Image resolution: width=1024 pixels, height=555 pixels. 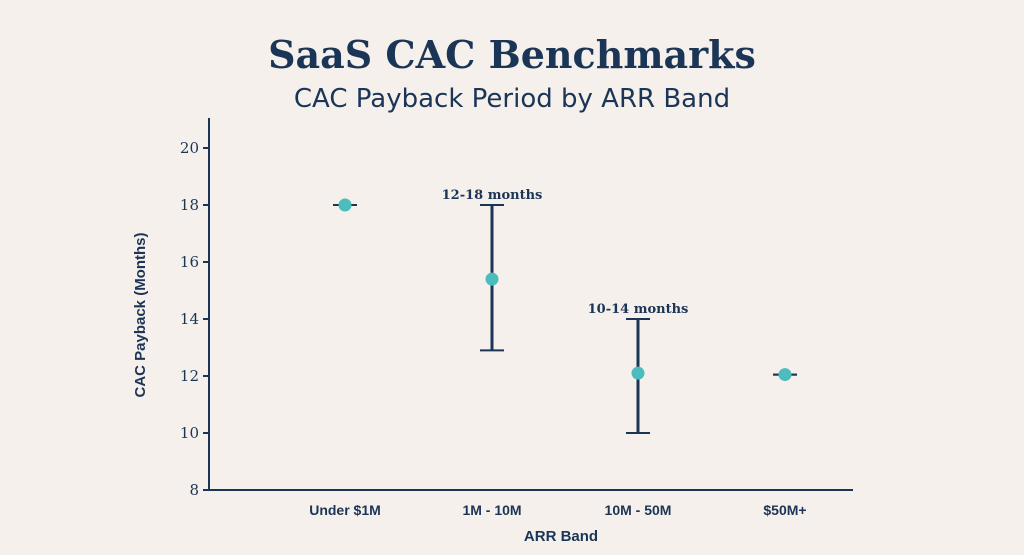 I want to click on x-tick-label: Under $1M, so click(x=345, y=510).